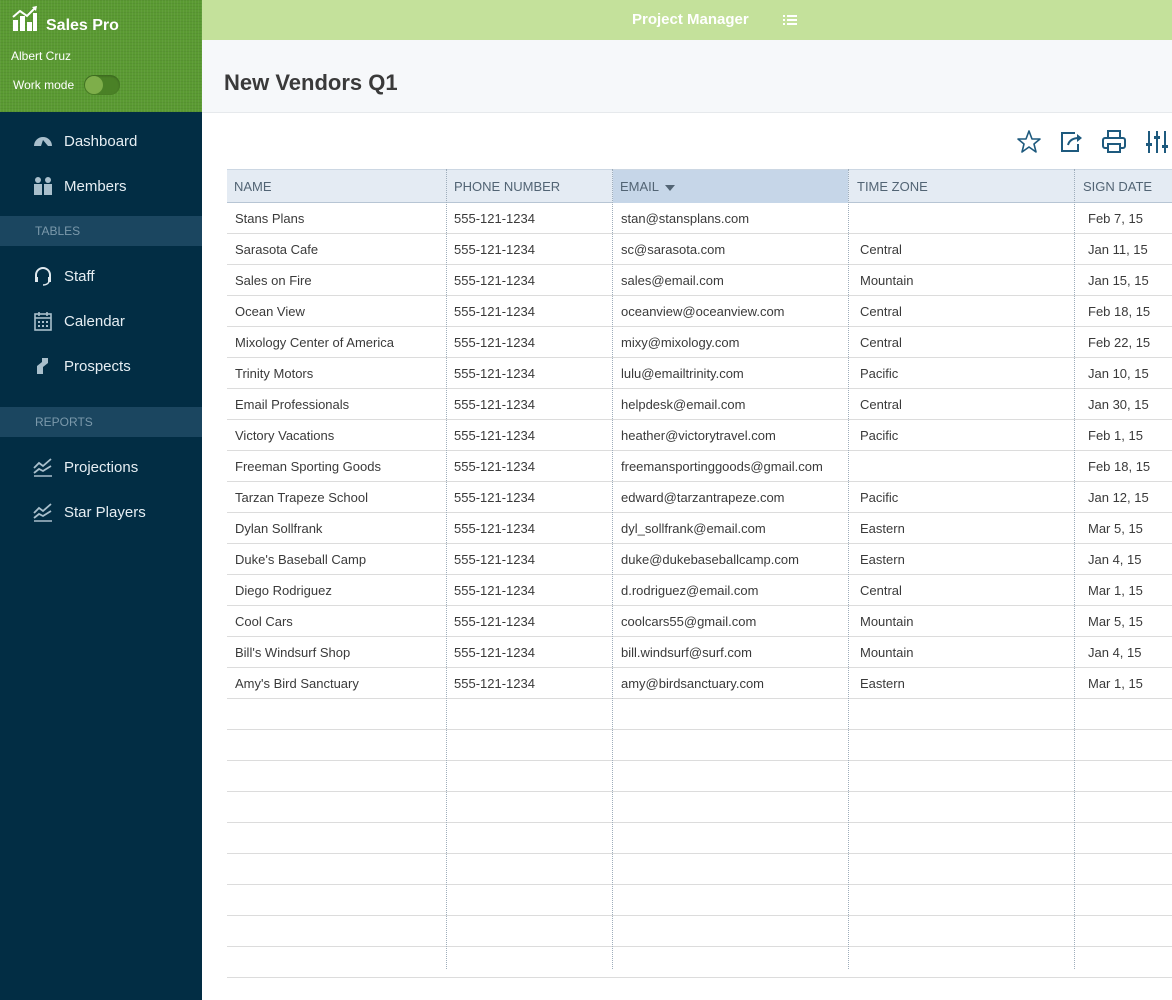 This screenshot has height=1000, width=1172. What do you see at coordinates (1118, 497) in the screenshot?
I see `sign-date-cell: Jan 12, 15` at bounding box center [1118, 497].